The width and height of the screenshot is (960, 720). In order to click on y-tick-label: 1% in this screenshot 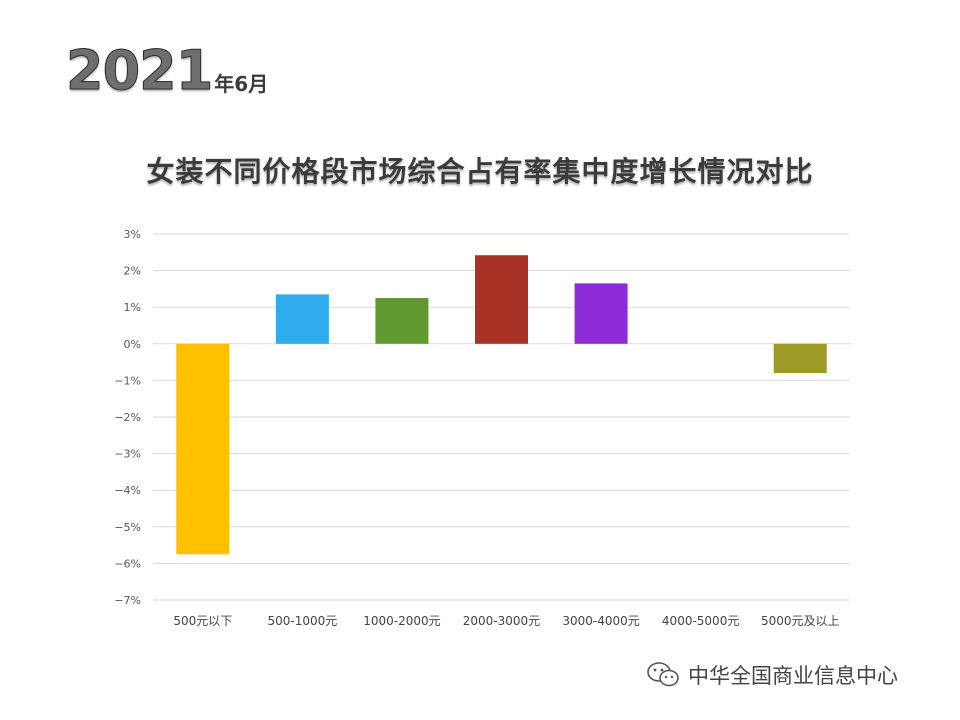, I will do `click(132, 307)`.